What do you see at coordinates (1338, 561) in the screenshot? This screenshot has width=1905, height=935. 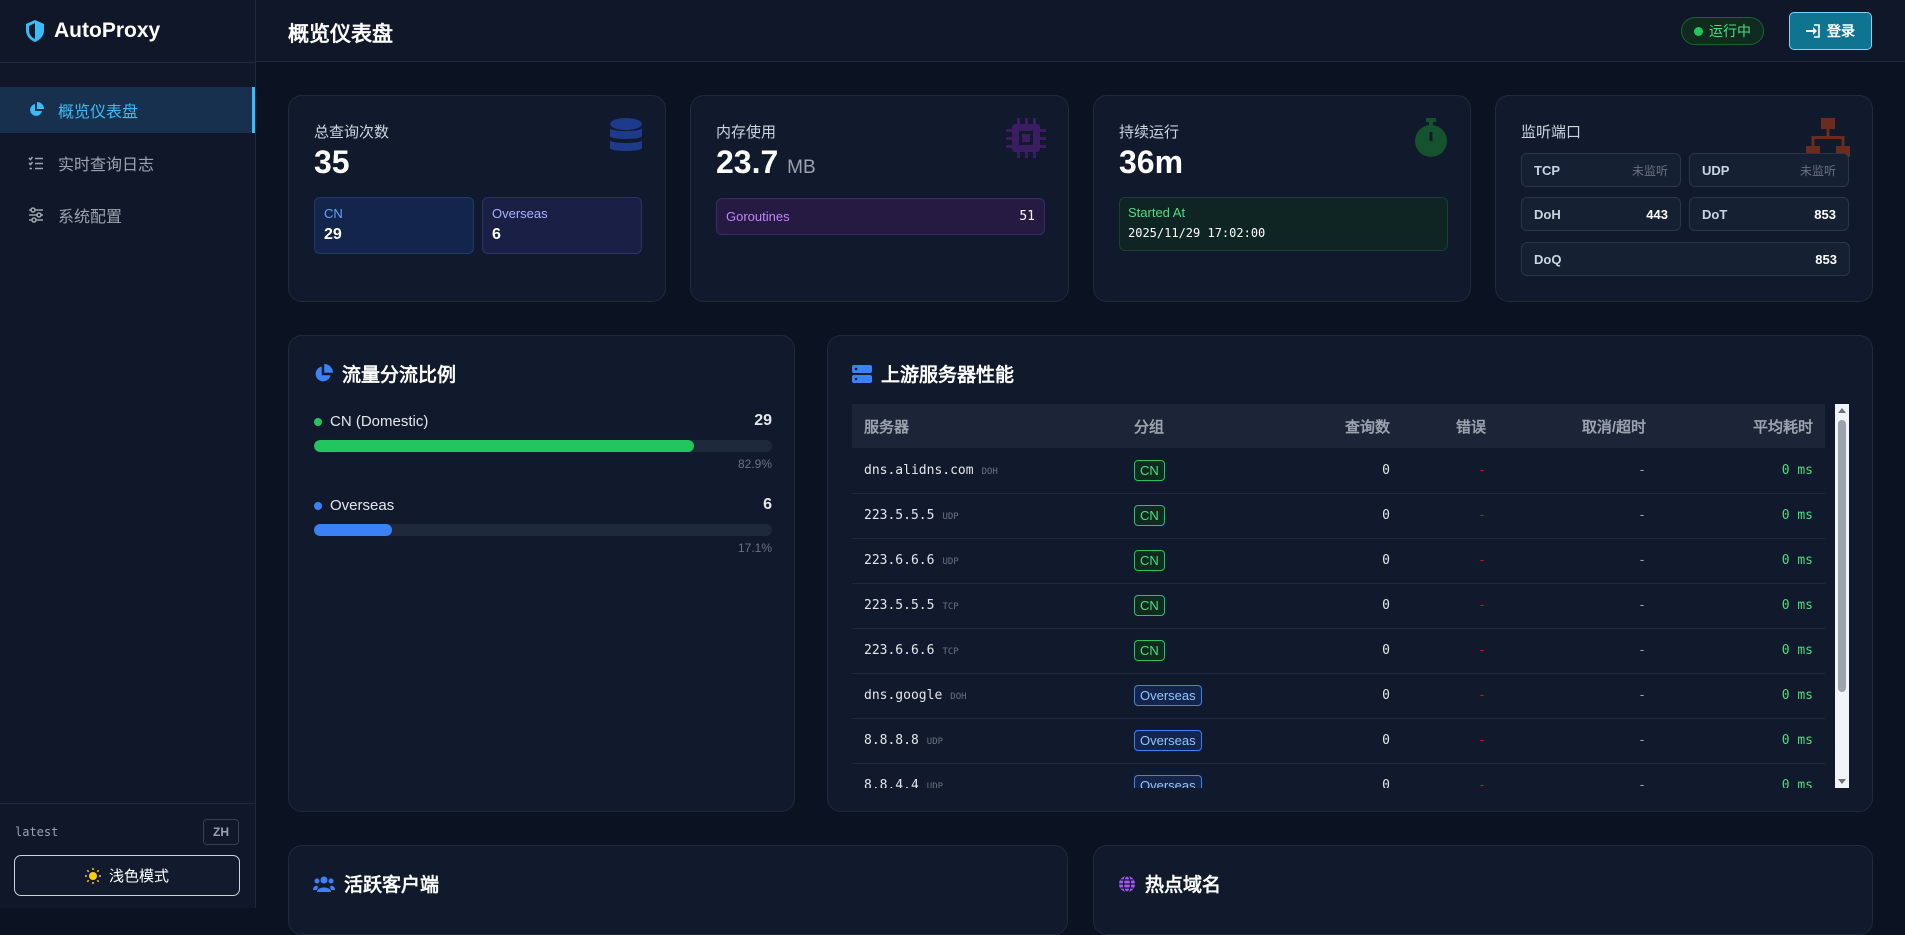 I see `table-row: 223.6.6.6 UDP CN 0- -0 ms` at bounding box center [1338, 561].